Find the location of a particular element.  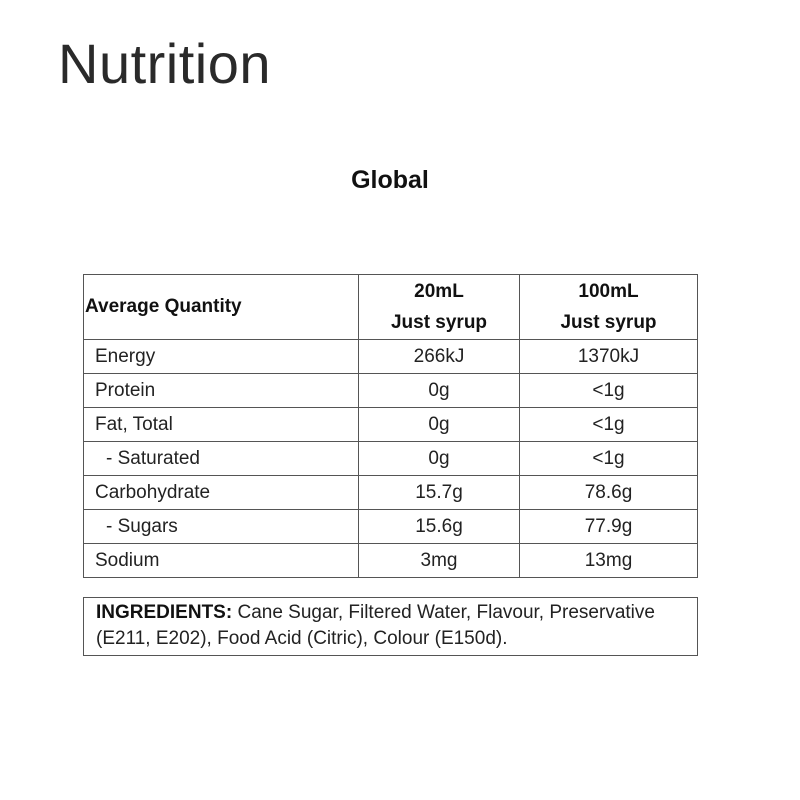

per-20ml-value: 266kJ is located at coordinates (439, 356).